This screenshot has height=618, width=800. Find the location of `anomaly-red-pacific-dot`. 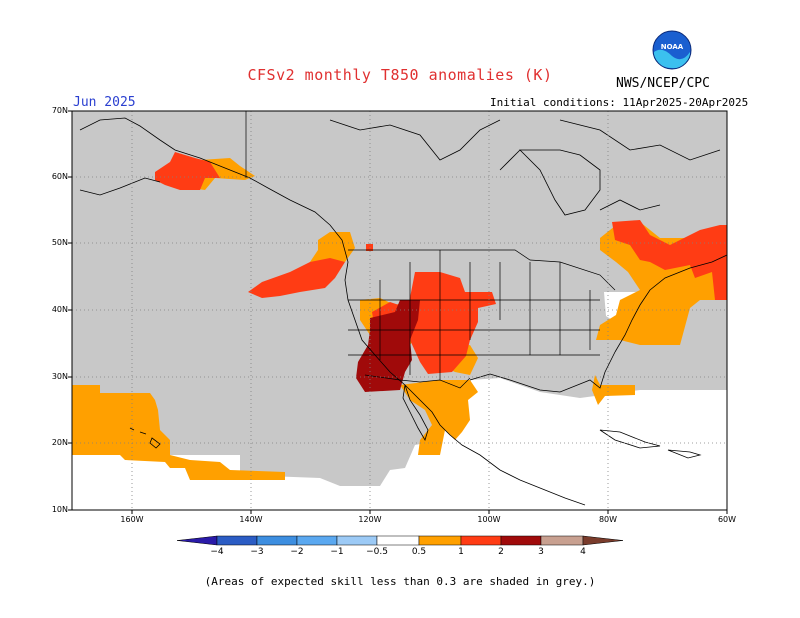

anomaly-red-pacific-dot is located at coordinates (369, 247).